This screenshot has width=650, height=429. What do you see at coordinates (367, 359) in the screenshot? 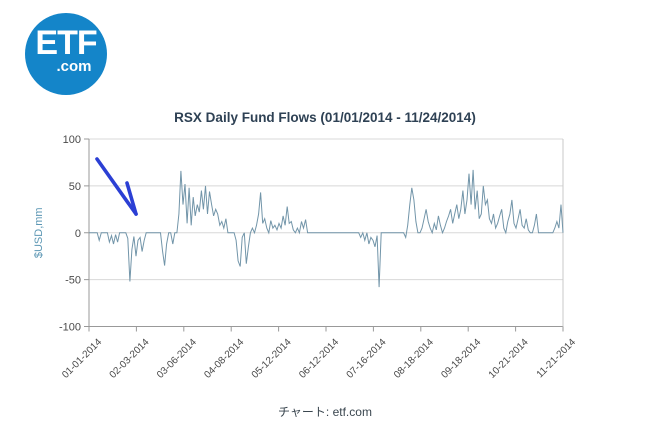
I see `x-tick-label: 07-16-2014` at bounding box center [367, 359].